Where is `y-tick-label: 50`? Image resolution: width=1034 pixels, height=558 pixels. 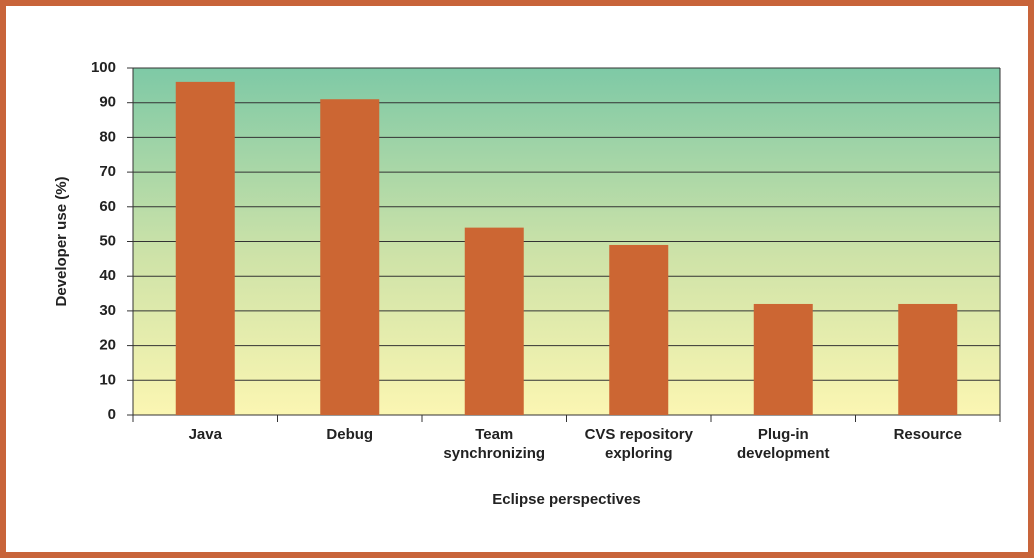
y-tick-label: 50 is located at coordinates (107, 240).